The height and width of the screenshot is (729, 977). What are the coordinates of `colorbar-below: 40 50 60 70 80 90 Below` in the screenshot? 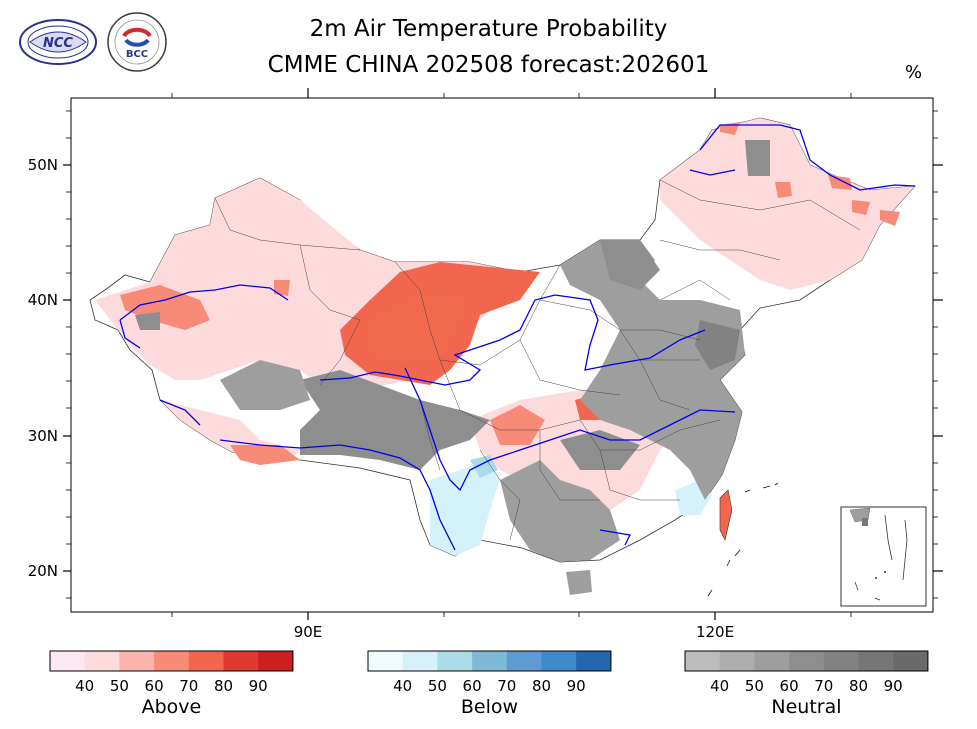 It's located at (489, 684).